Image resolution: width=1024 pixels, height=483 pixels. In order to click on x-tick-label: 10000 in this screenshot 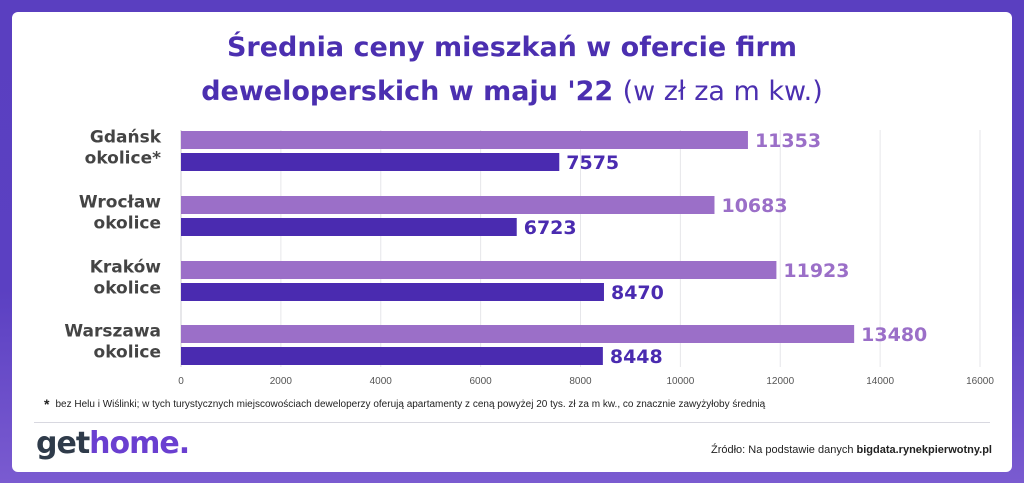, I will do `click(680, 381)`.